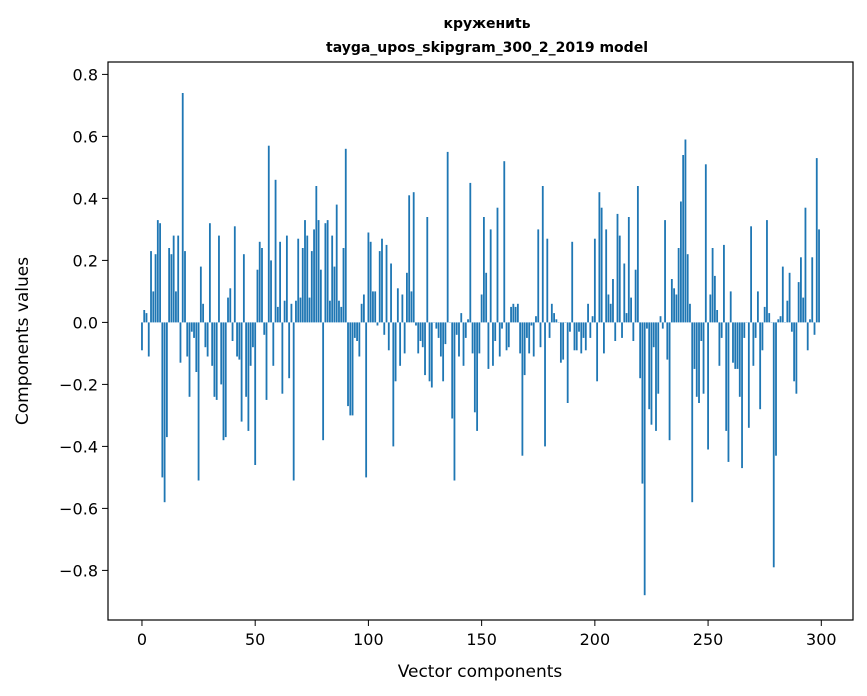  What do you see at coordinates (85, 198) in the screenshot?
I see `y-tick-label-6: 0.4` at bounding box center [85, 198].